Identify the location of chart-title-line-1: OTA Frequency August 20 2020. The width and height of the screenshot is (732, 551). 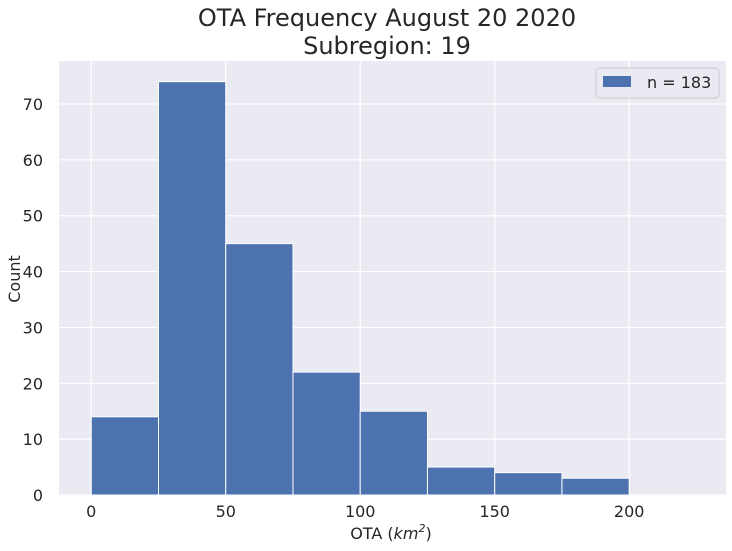
(387, 18).